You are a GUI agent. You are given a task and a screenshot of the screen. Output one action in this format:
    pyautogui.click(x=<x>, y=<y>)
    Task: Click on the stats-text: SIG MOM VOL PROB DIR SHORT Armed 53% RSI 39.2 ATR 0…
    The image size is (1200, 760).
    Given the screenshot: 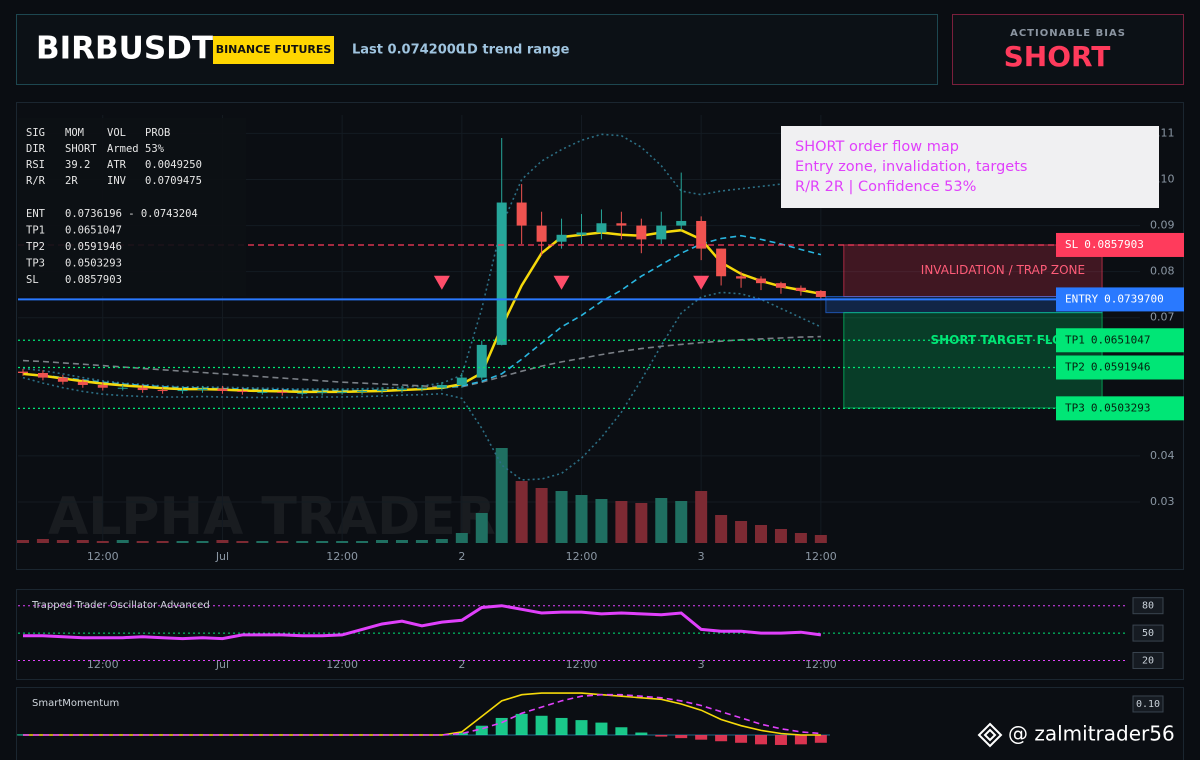 What is the action you would take?
    pyautogui.click(x=114, y=206)
    